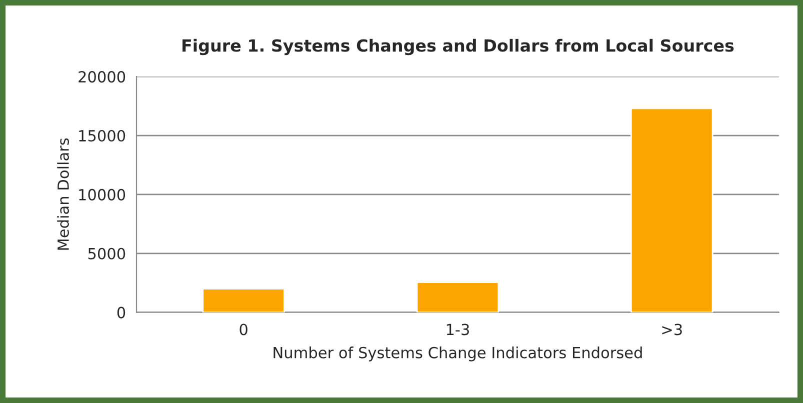 The image size is (803, 403). I want to click on x-tick-label: >3, so click(672, 330).